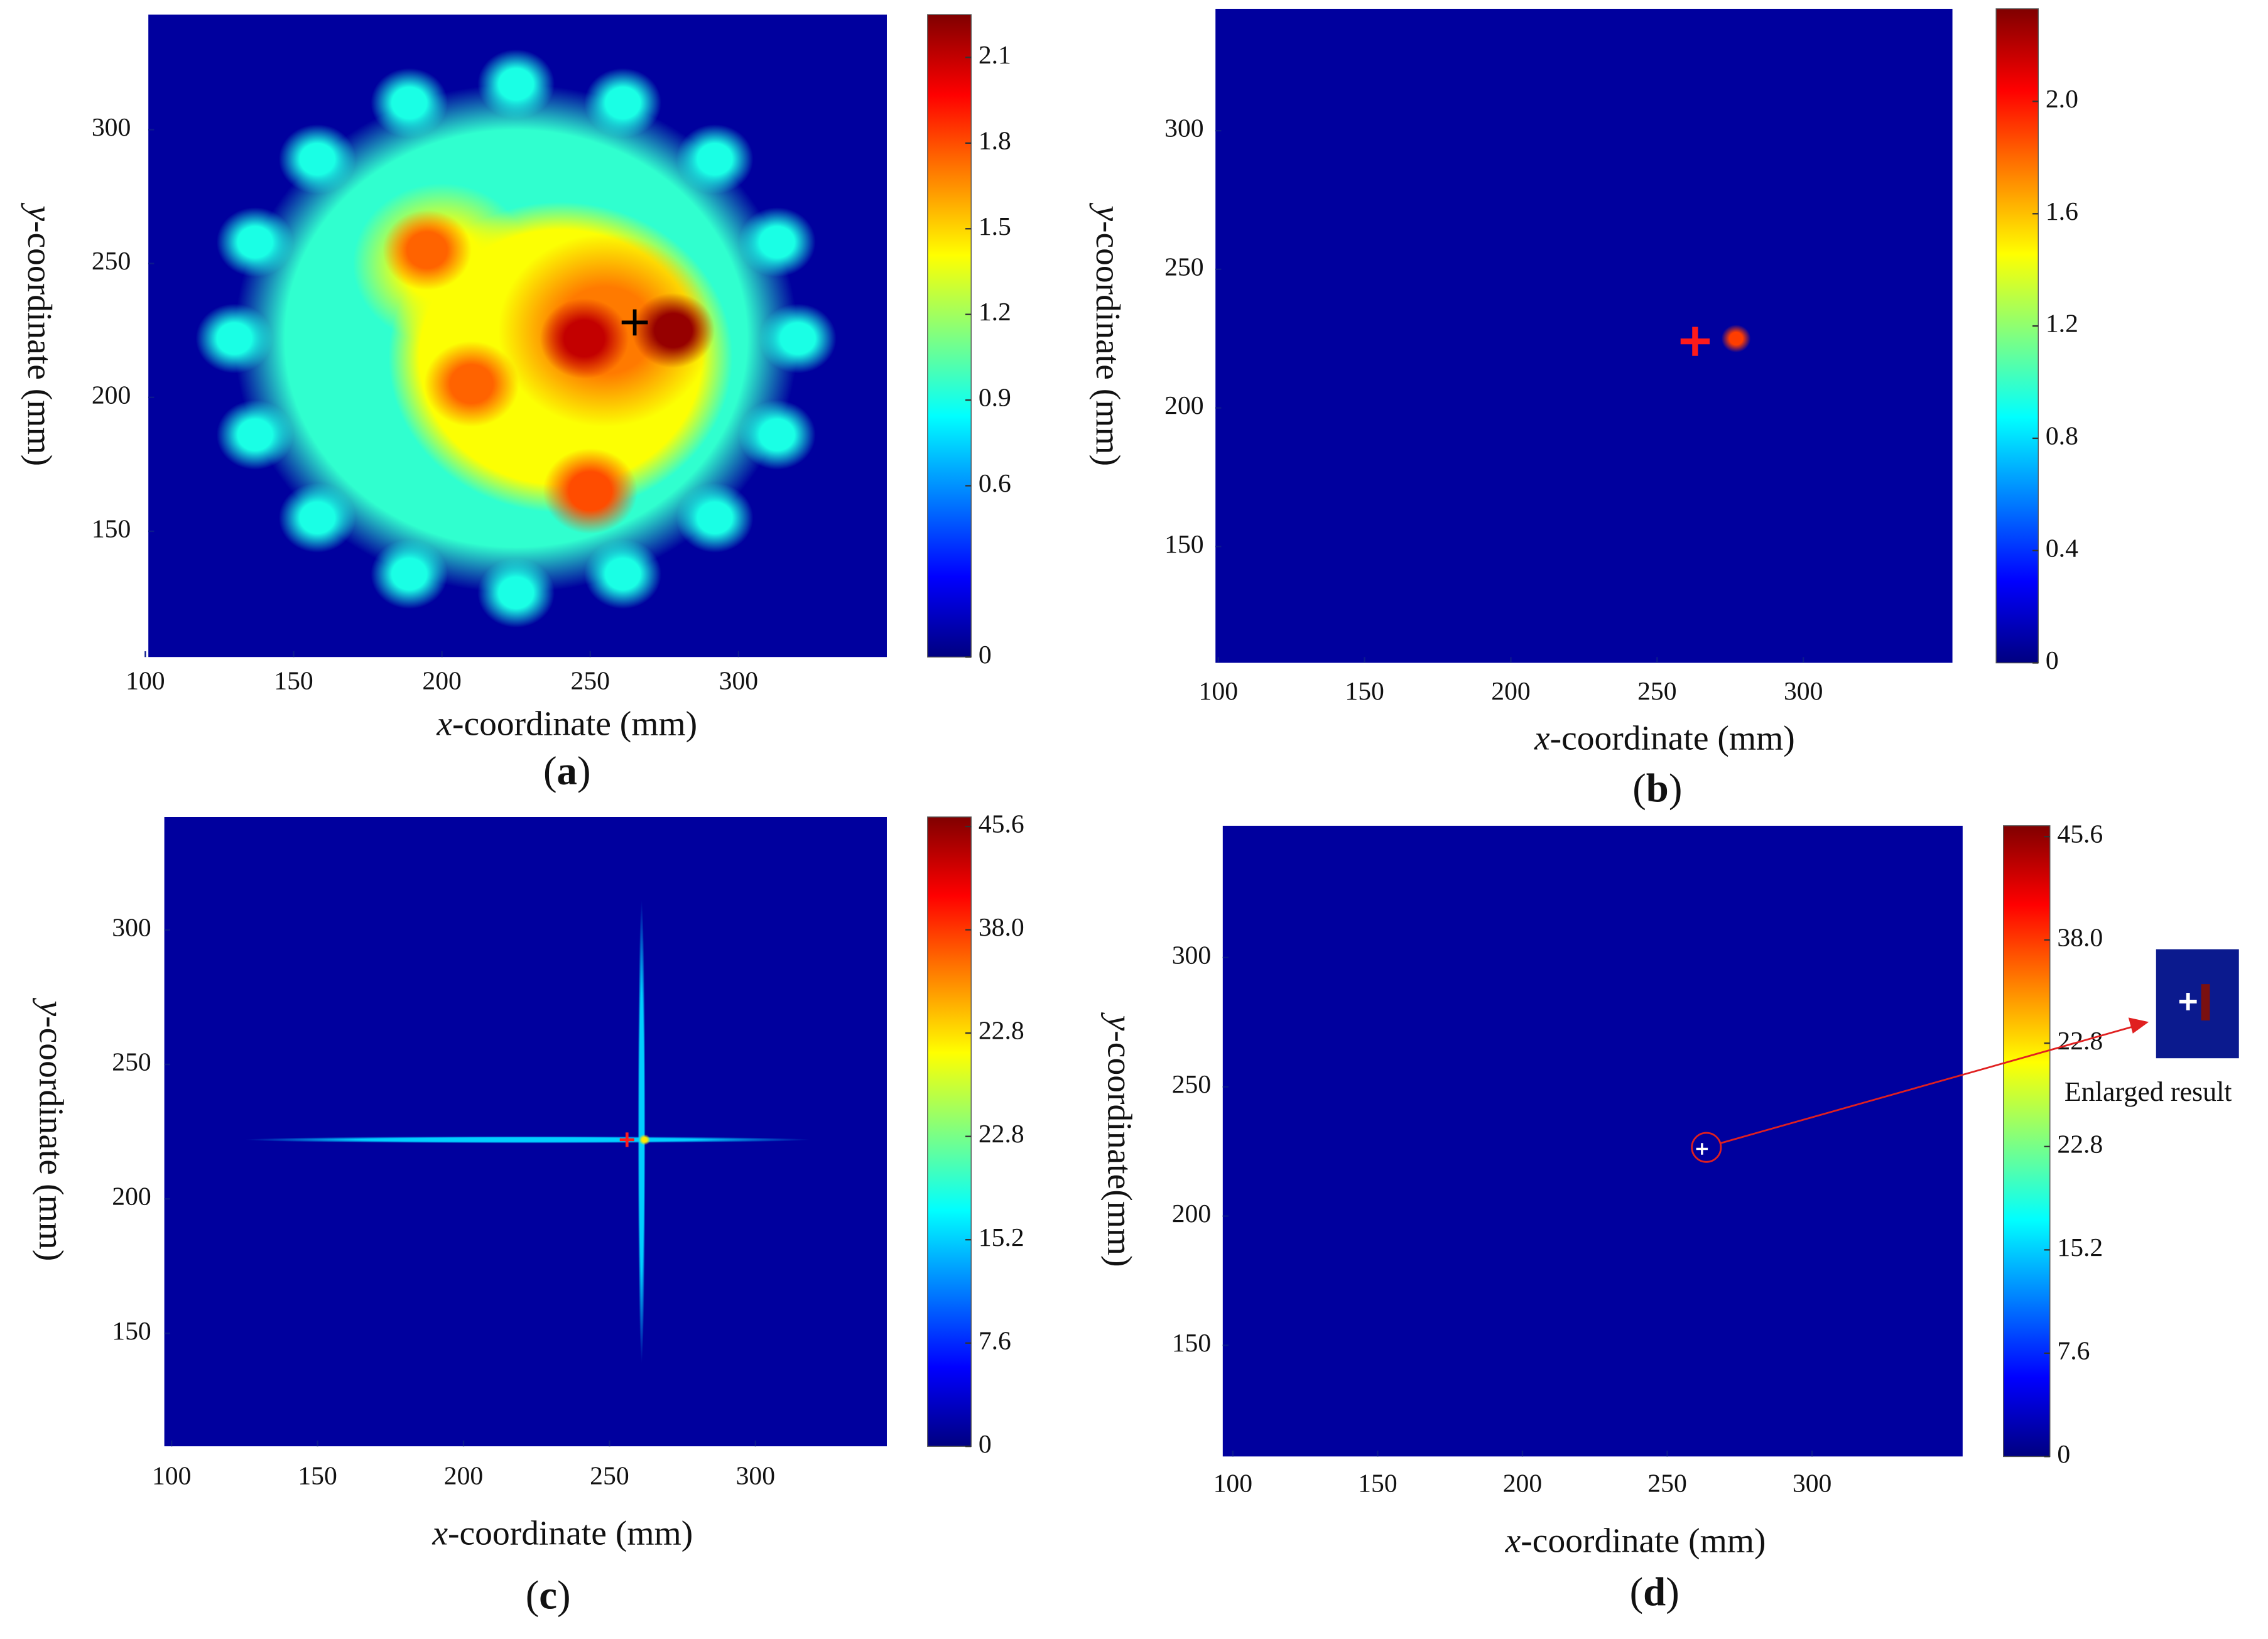  What do you see at coordinates (1655, 1592) in the screenshot?
I see `panel-label: (d)` at bounding box center [1655, 1592].